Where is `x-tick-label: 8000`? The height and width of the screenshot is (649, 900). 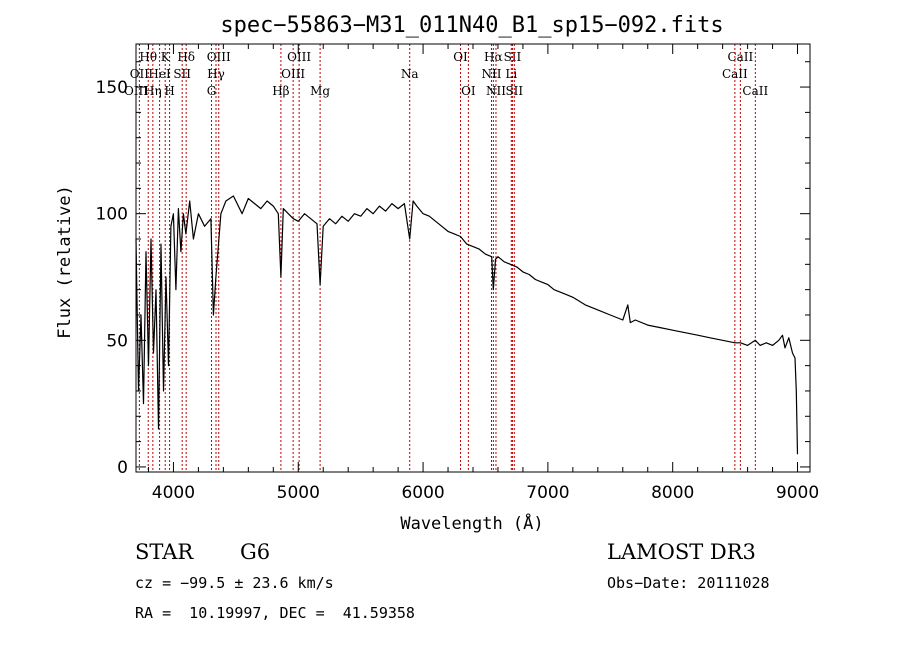
x-tick-label: 8000 is located at coordinates (672, 493).